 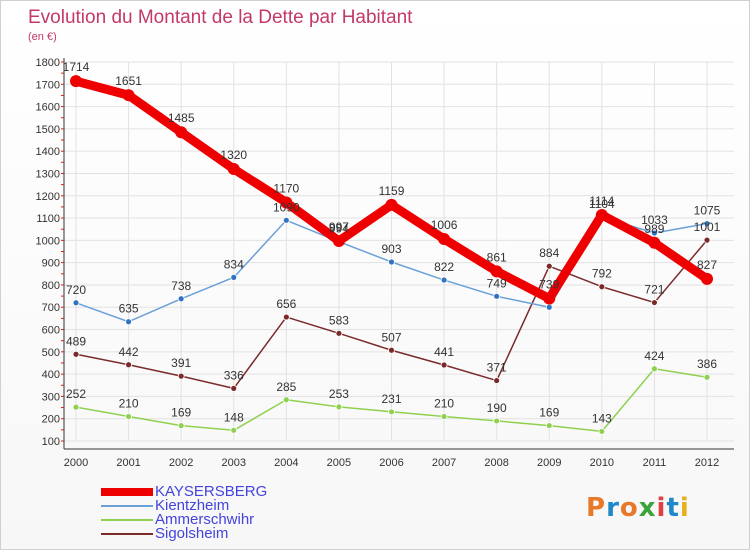 I want to click on data-label-sigolsheim: 583, so click(x=339, y=320).